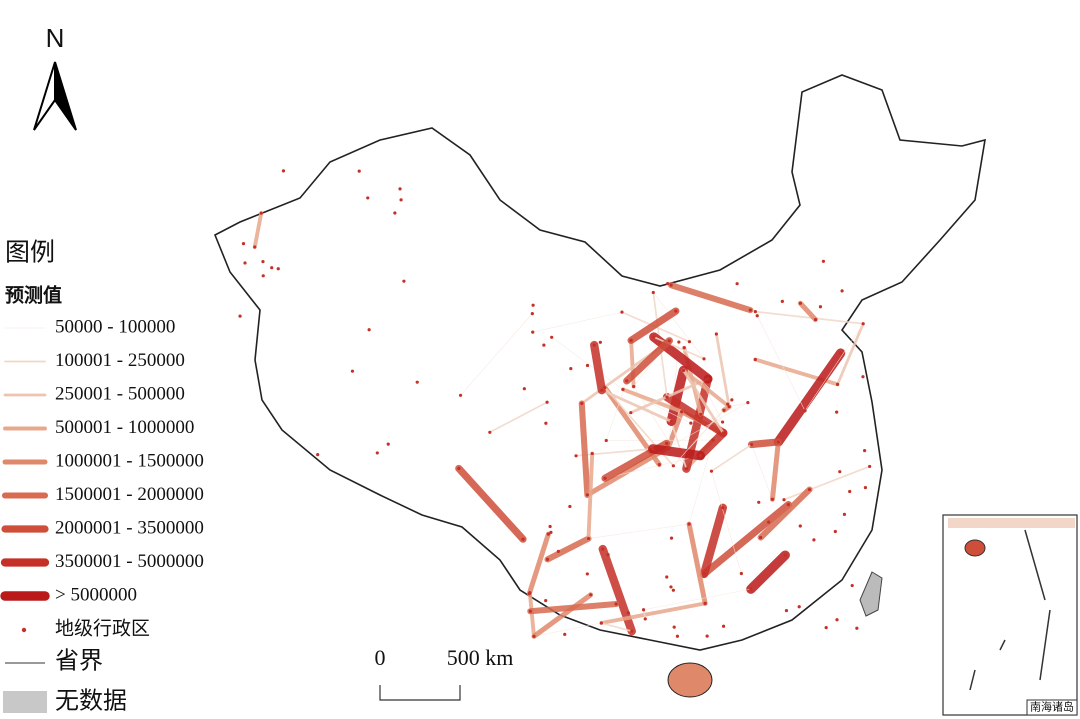 This screenshot has width=1080, height=719. What do you see at coordinates (120, 393) in the screenshot?
I see `legend-label: 250001 - 500000` at bounding box center [120, 393].